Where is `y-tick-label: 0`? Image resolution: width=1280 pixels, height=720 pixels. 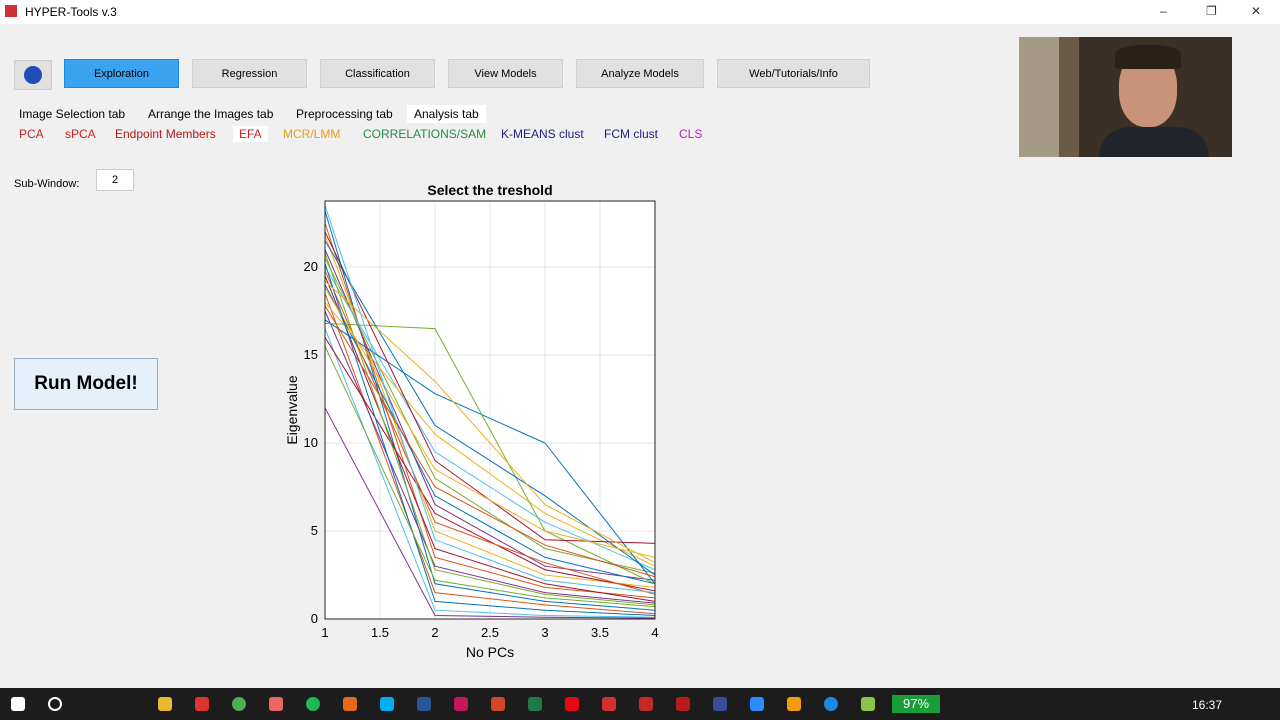
y-tick-label: 0 is located at coordinates (314, 618).